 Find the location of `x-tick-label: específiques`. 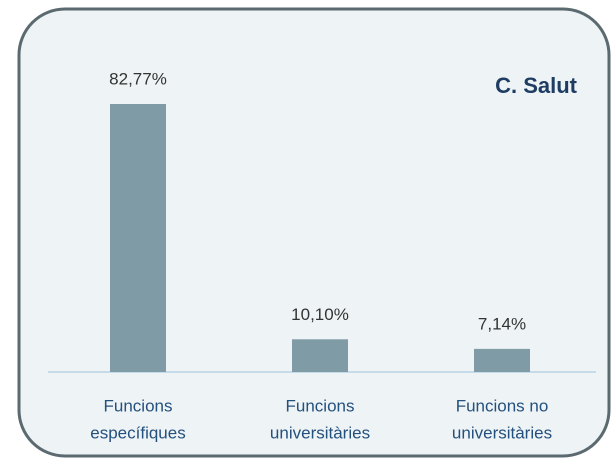

x-tick-label: específiques is located at coordinates (137, 432).